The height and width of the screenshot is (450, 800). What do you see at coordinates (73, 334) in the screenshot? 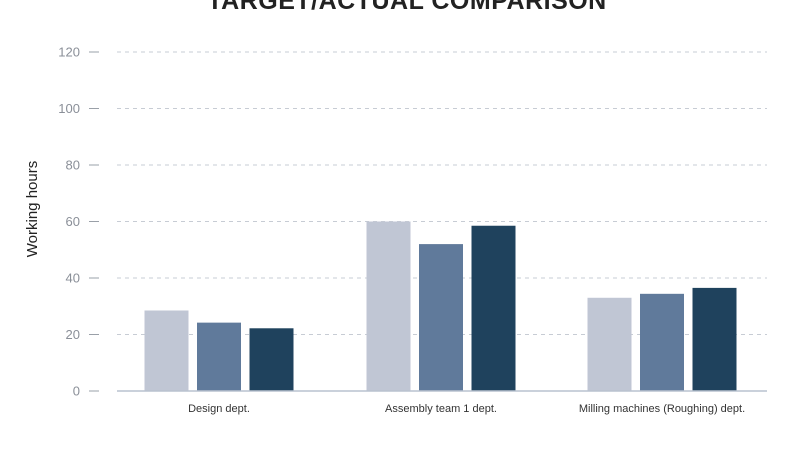
I see `y-tick-label: 20` at bounding box center [73, 334].